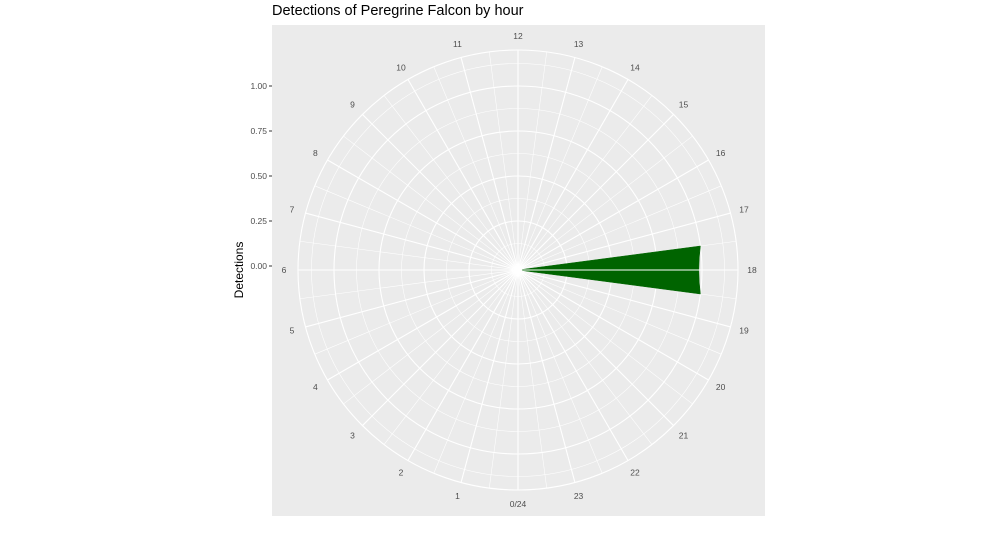 This screenshot has height=543, width=1000. What do you see at coordinates (258, 86) in the screenshot?
I see `y-tick-label: 1.00` at bounding box center [258, 86].